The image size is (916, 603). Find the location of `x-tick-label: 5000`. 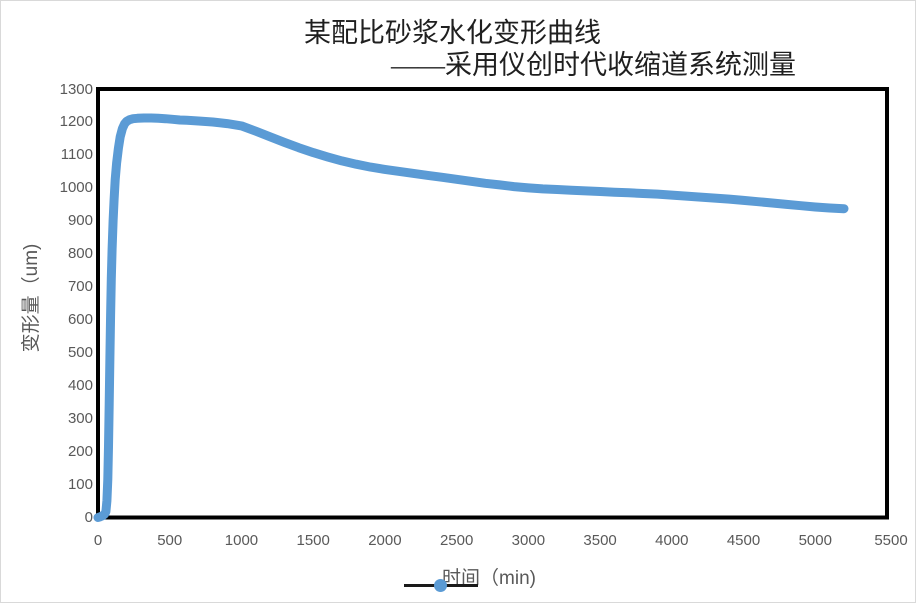

x-tick-label: 5000 is located at coordinates (815, 540).